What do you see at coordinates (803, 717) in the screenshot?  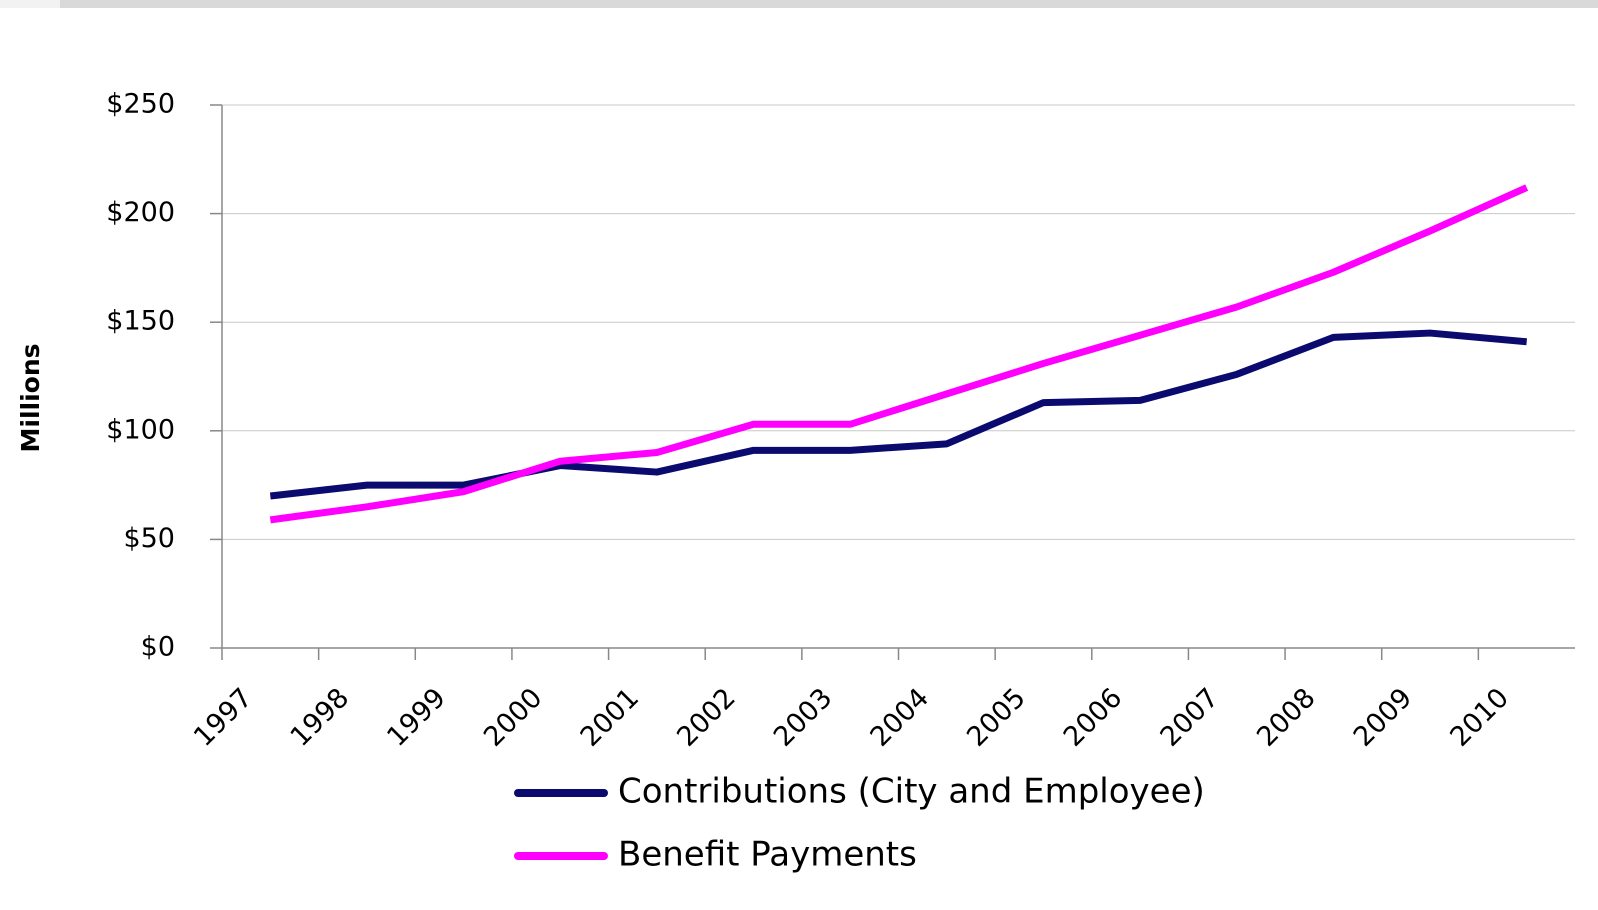 I see `x-tick-label: 2003` at bounding box center [803, 717].